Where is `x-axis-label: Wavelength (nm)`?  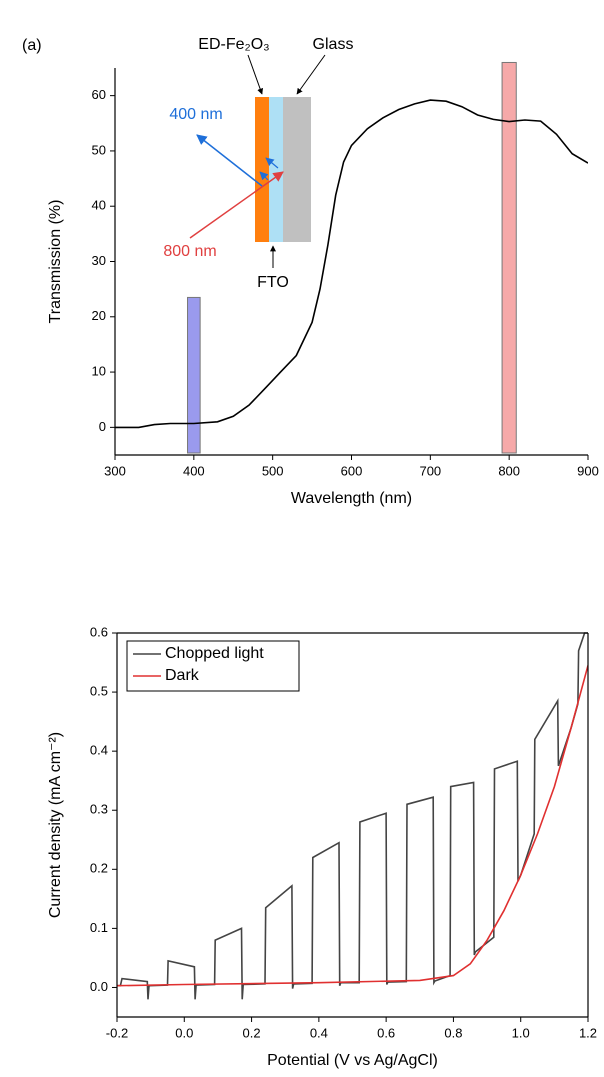 x-axis-label: Wavelength (nm) is located at coordinates (351, 498).